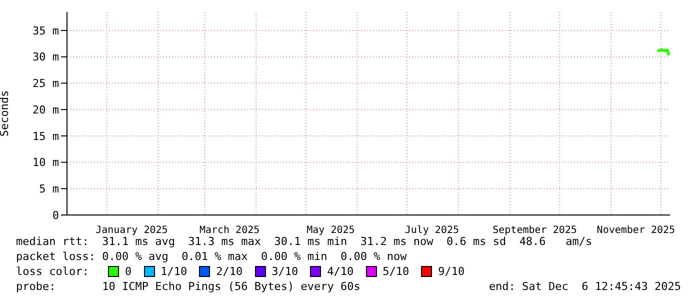  I want to click on legend-label: 1/10, so click(174, 271).